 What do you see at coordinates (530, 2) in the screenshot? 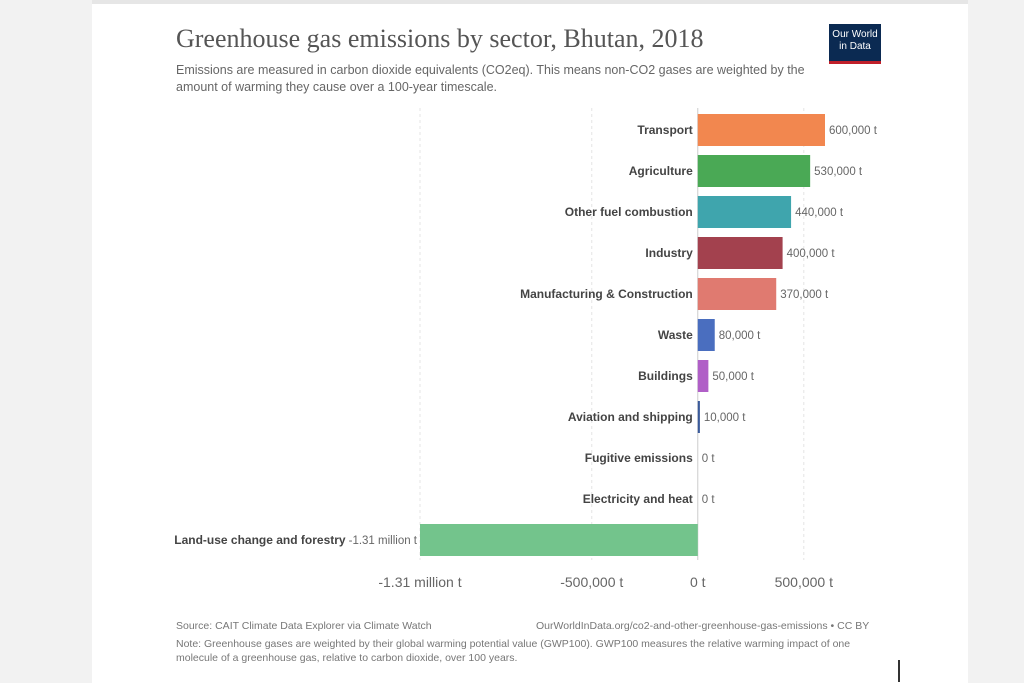
I see `top-strip` at bounding box center [530, 2].